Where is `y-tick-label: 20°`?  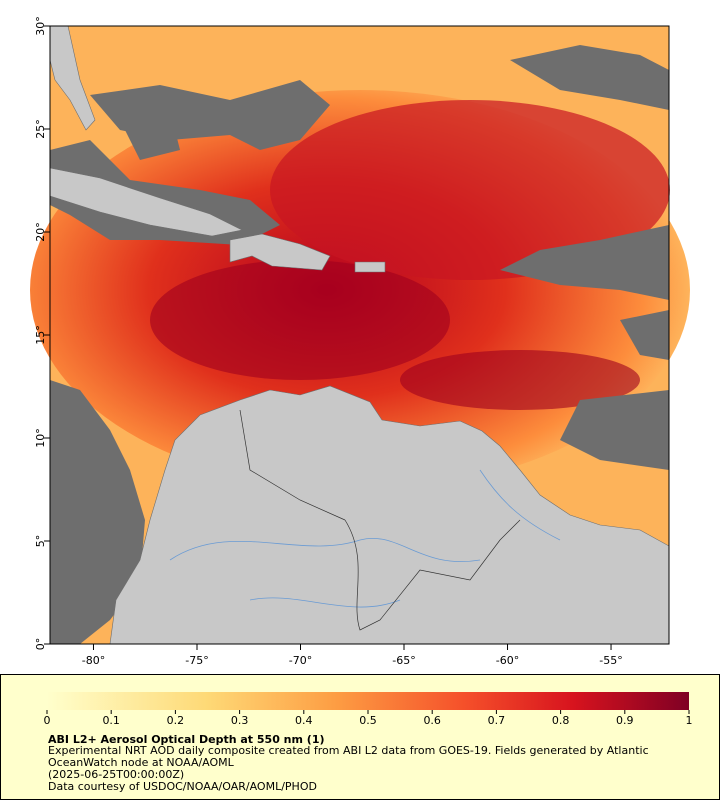 y-tick-label: 20° is located at coordinates (40, 232).